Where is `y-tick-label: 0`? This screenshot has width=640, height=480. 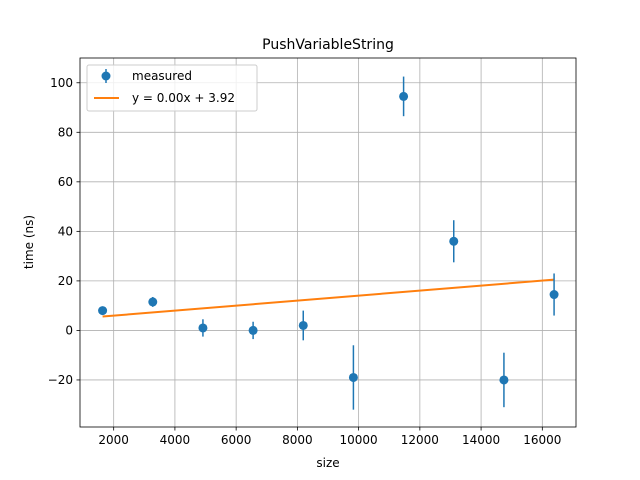 y-tick-label: 0 is located at coordinates (69, 330).